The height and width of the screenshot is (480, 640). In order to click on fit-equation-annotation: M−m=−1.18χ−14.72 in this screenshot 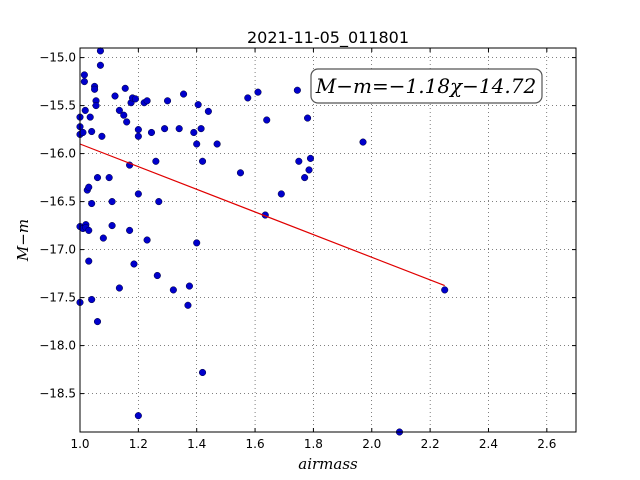, I will do `click(425, 86)`.